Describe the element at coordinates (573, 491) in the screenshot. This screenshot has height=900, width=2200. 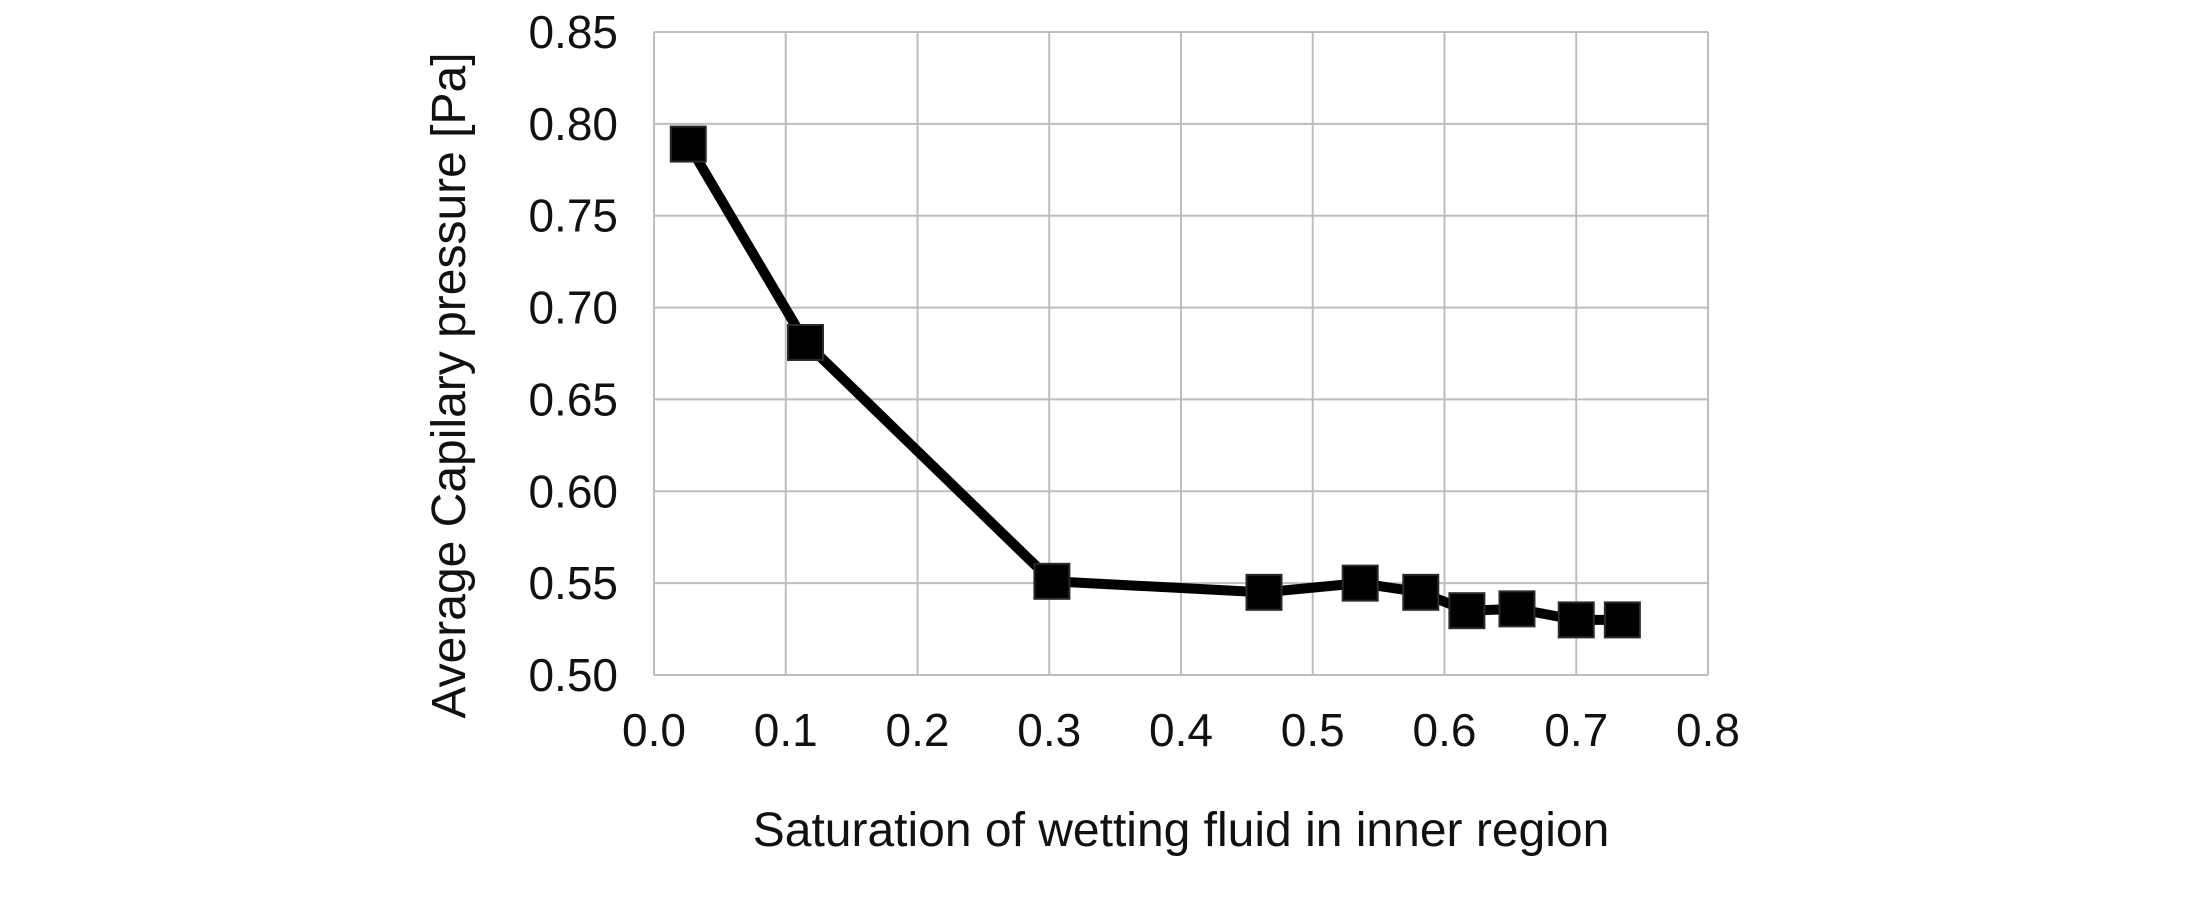
I see `y-tick-label: 0.60` at that location.